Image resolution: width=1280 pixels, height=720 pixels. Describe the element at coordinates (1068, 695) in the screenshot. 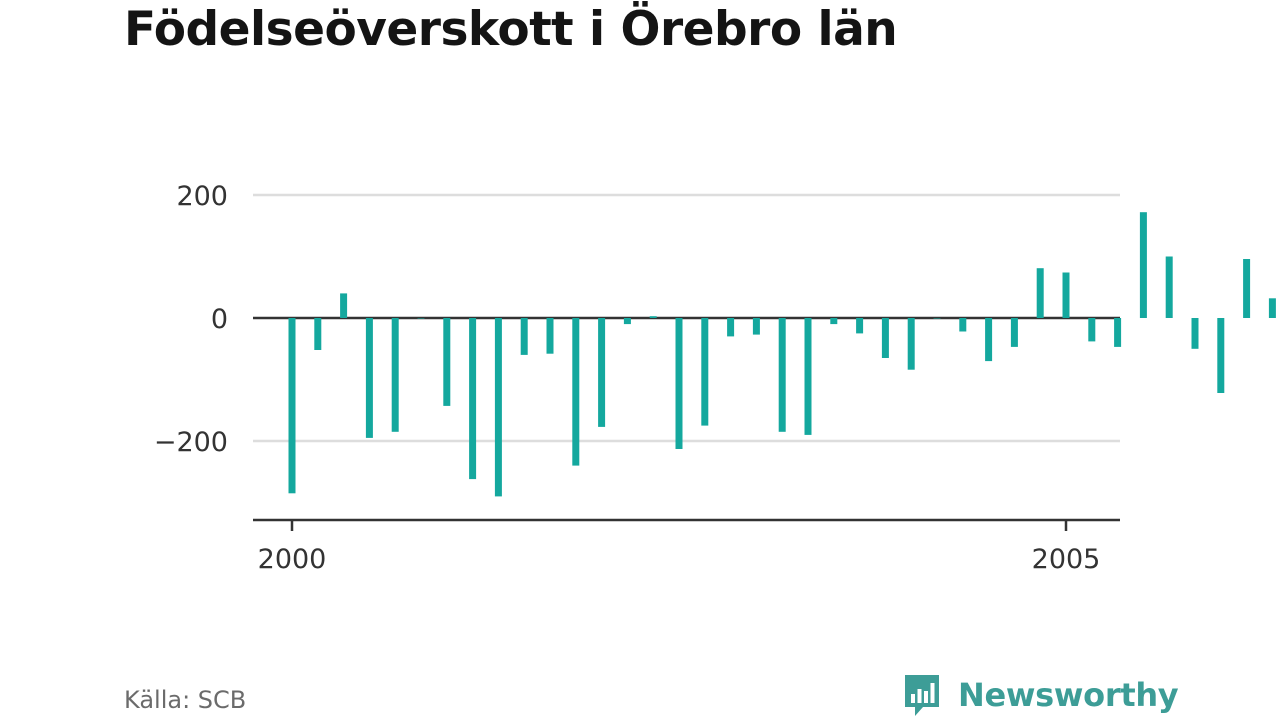

I see `brand-name: Newsworthy` at that location.